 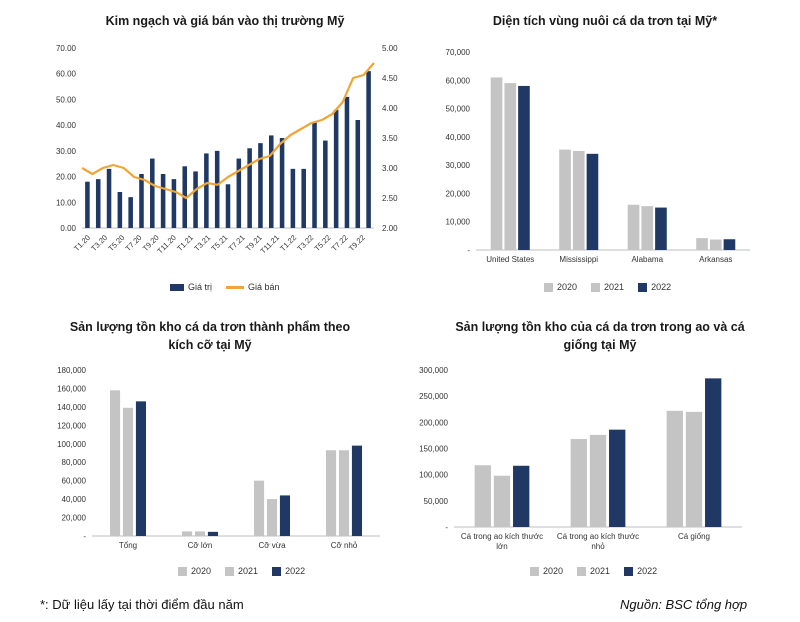 I want to click on x-tick-label: T11.20, so click(x=166, y=244).